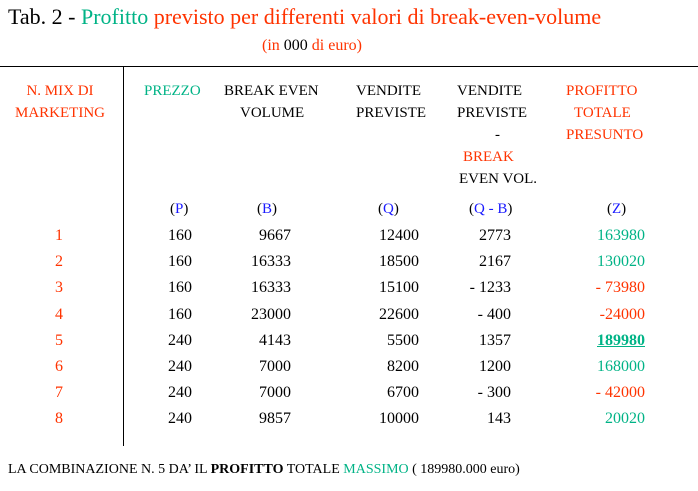  Describe the element at coordinates (403, 393) in the screenshot. I see `cell-q: 6700` at that location.